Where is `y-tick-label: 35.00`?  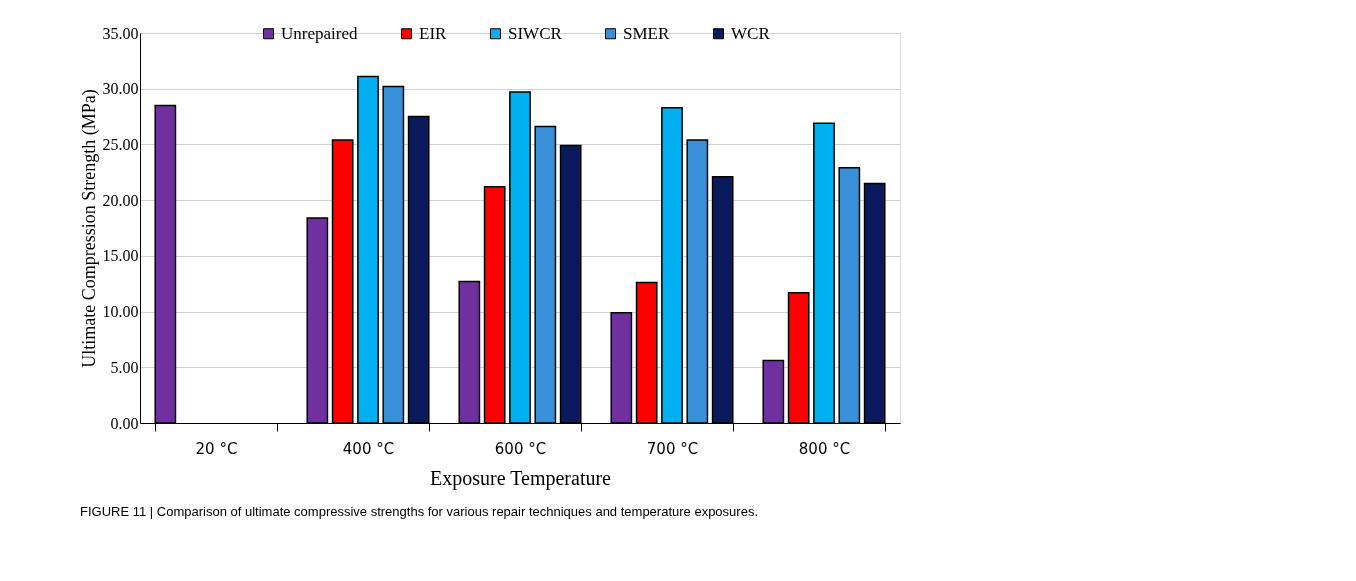 y-tick-label: 35.00 is located at coordinates (120, 33).